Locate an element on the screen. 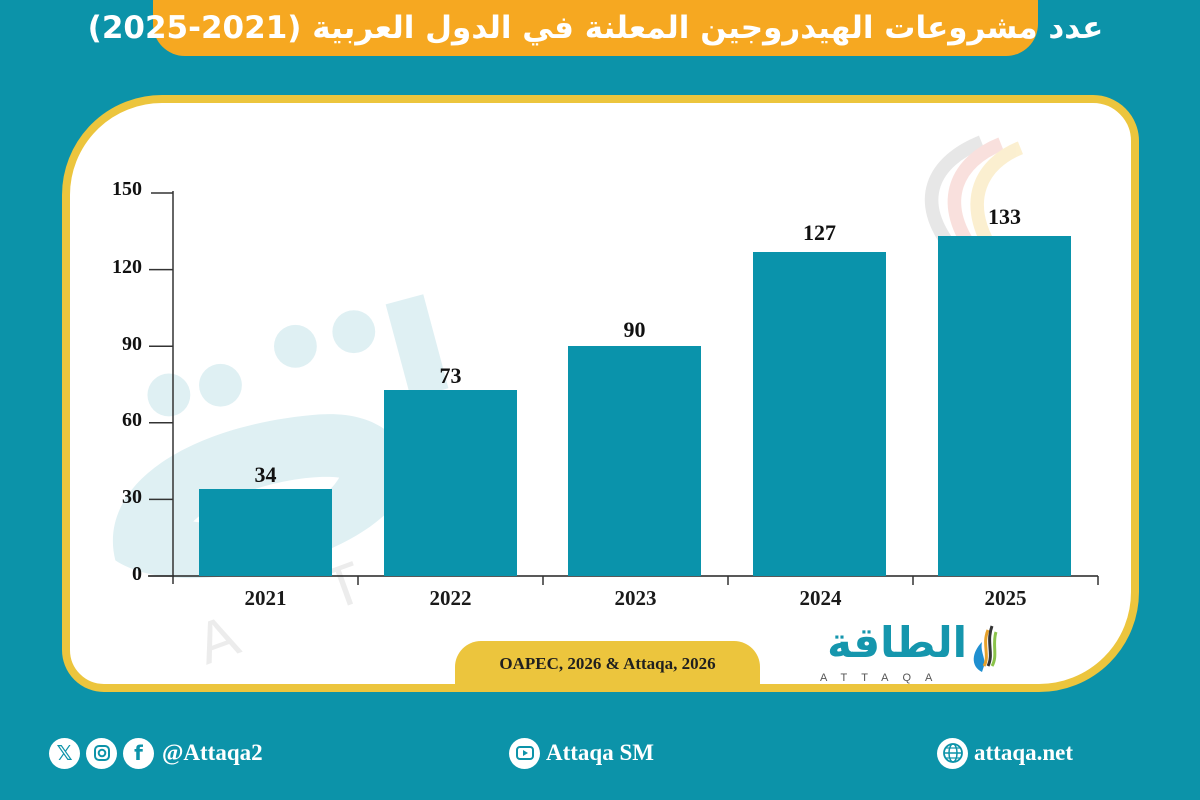 The width and height of the screenshot is (1200, 800). instagram-icon is located at coordinates (101, 753).